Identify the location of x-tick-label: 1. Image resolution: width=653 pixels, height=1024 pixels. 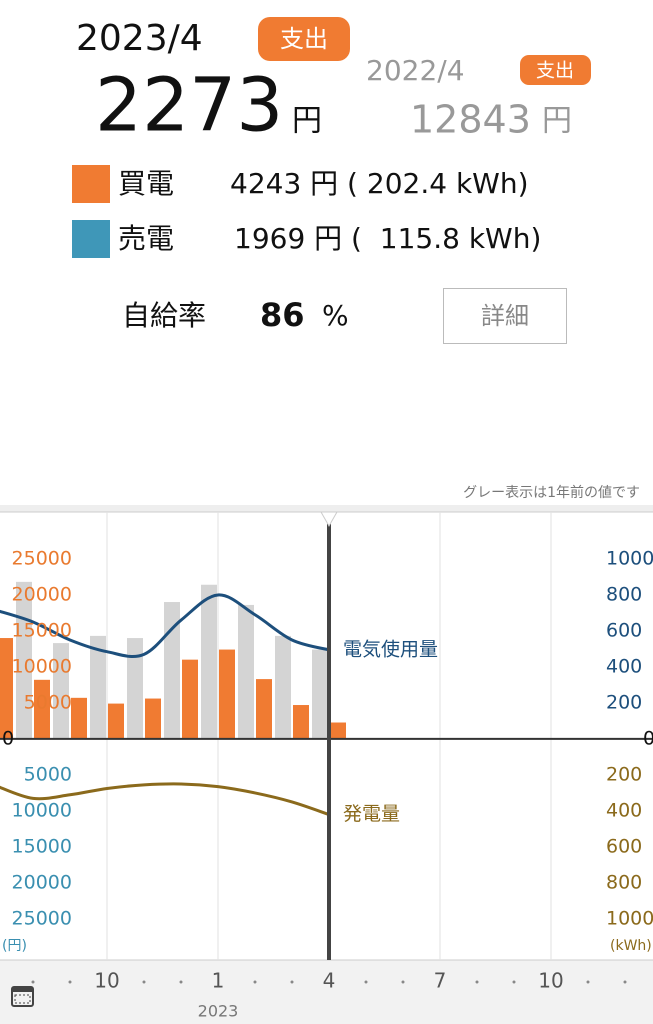
(218, 981).